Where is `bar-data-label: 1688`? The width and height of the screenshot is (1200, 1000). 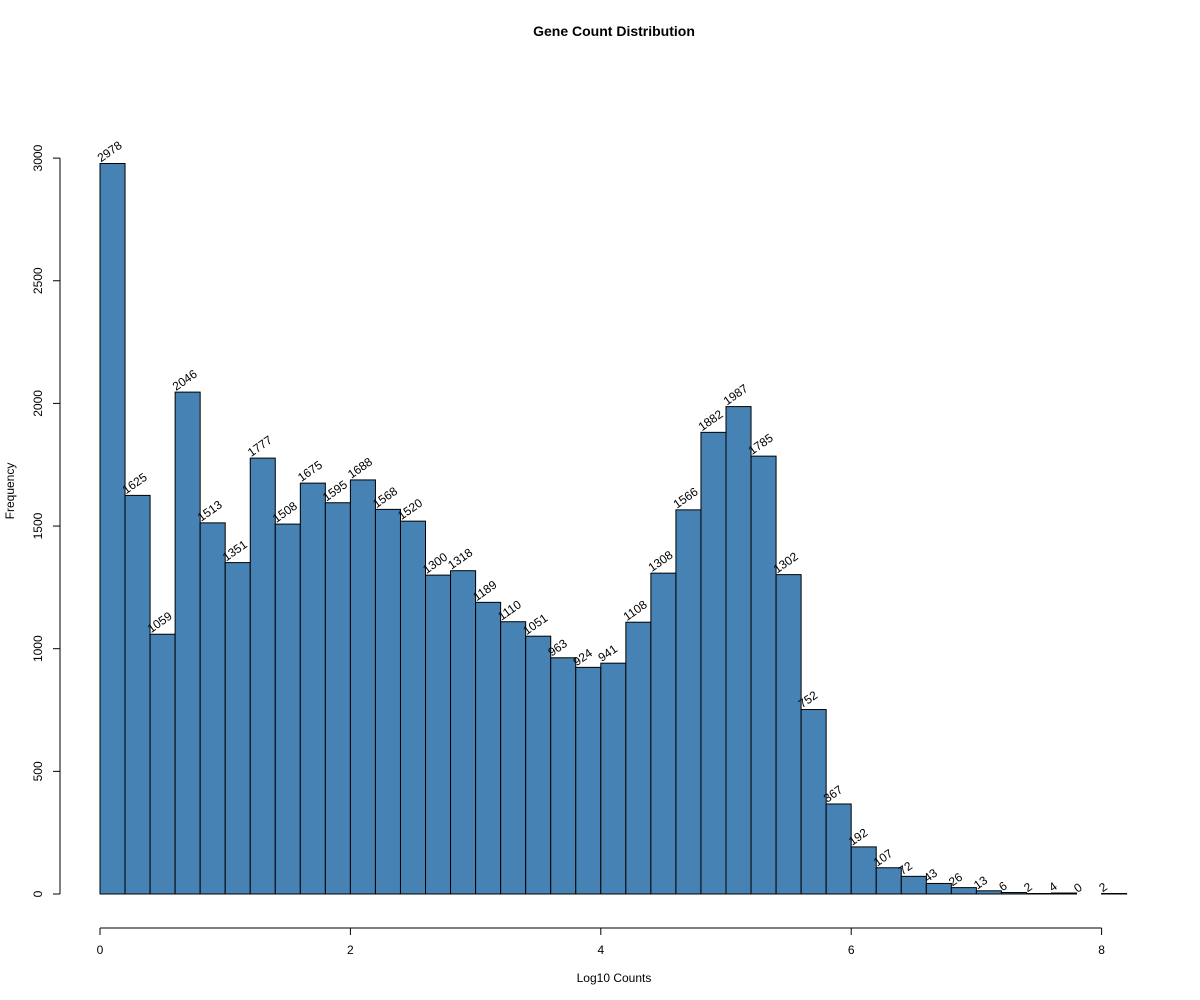
bar-data-label: 1688 is located at coordinates (360, 467).